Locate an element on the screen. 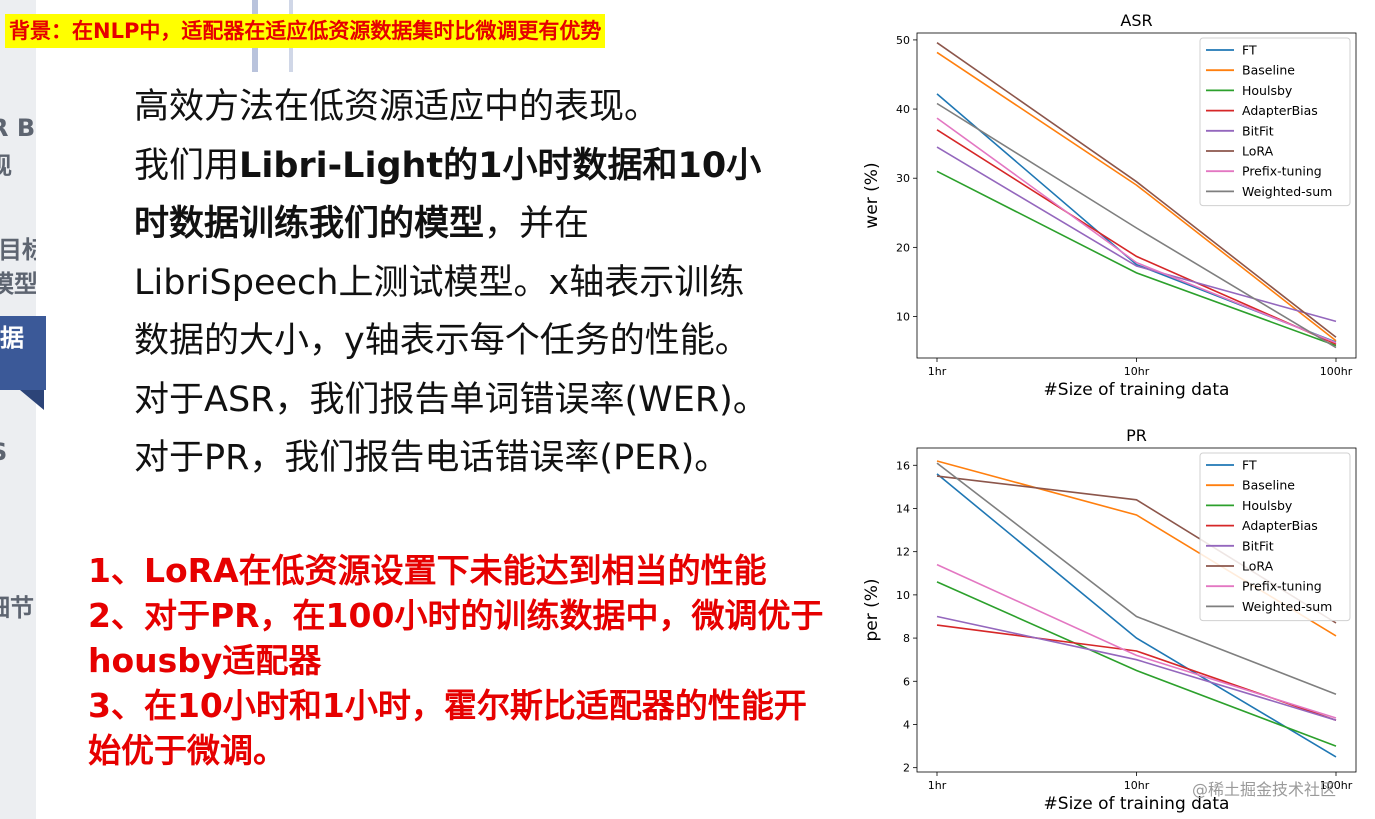  description-normal: 我们用 is located at coordinates (187, 165).